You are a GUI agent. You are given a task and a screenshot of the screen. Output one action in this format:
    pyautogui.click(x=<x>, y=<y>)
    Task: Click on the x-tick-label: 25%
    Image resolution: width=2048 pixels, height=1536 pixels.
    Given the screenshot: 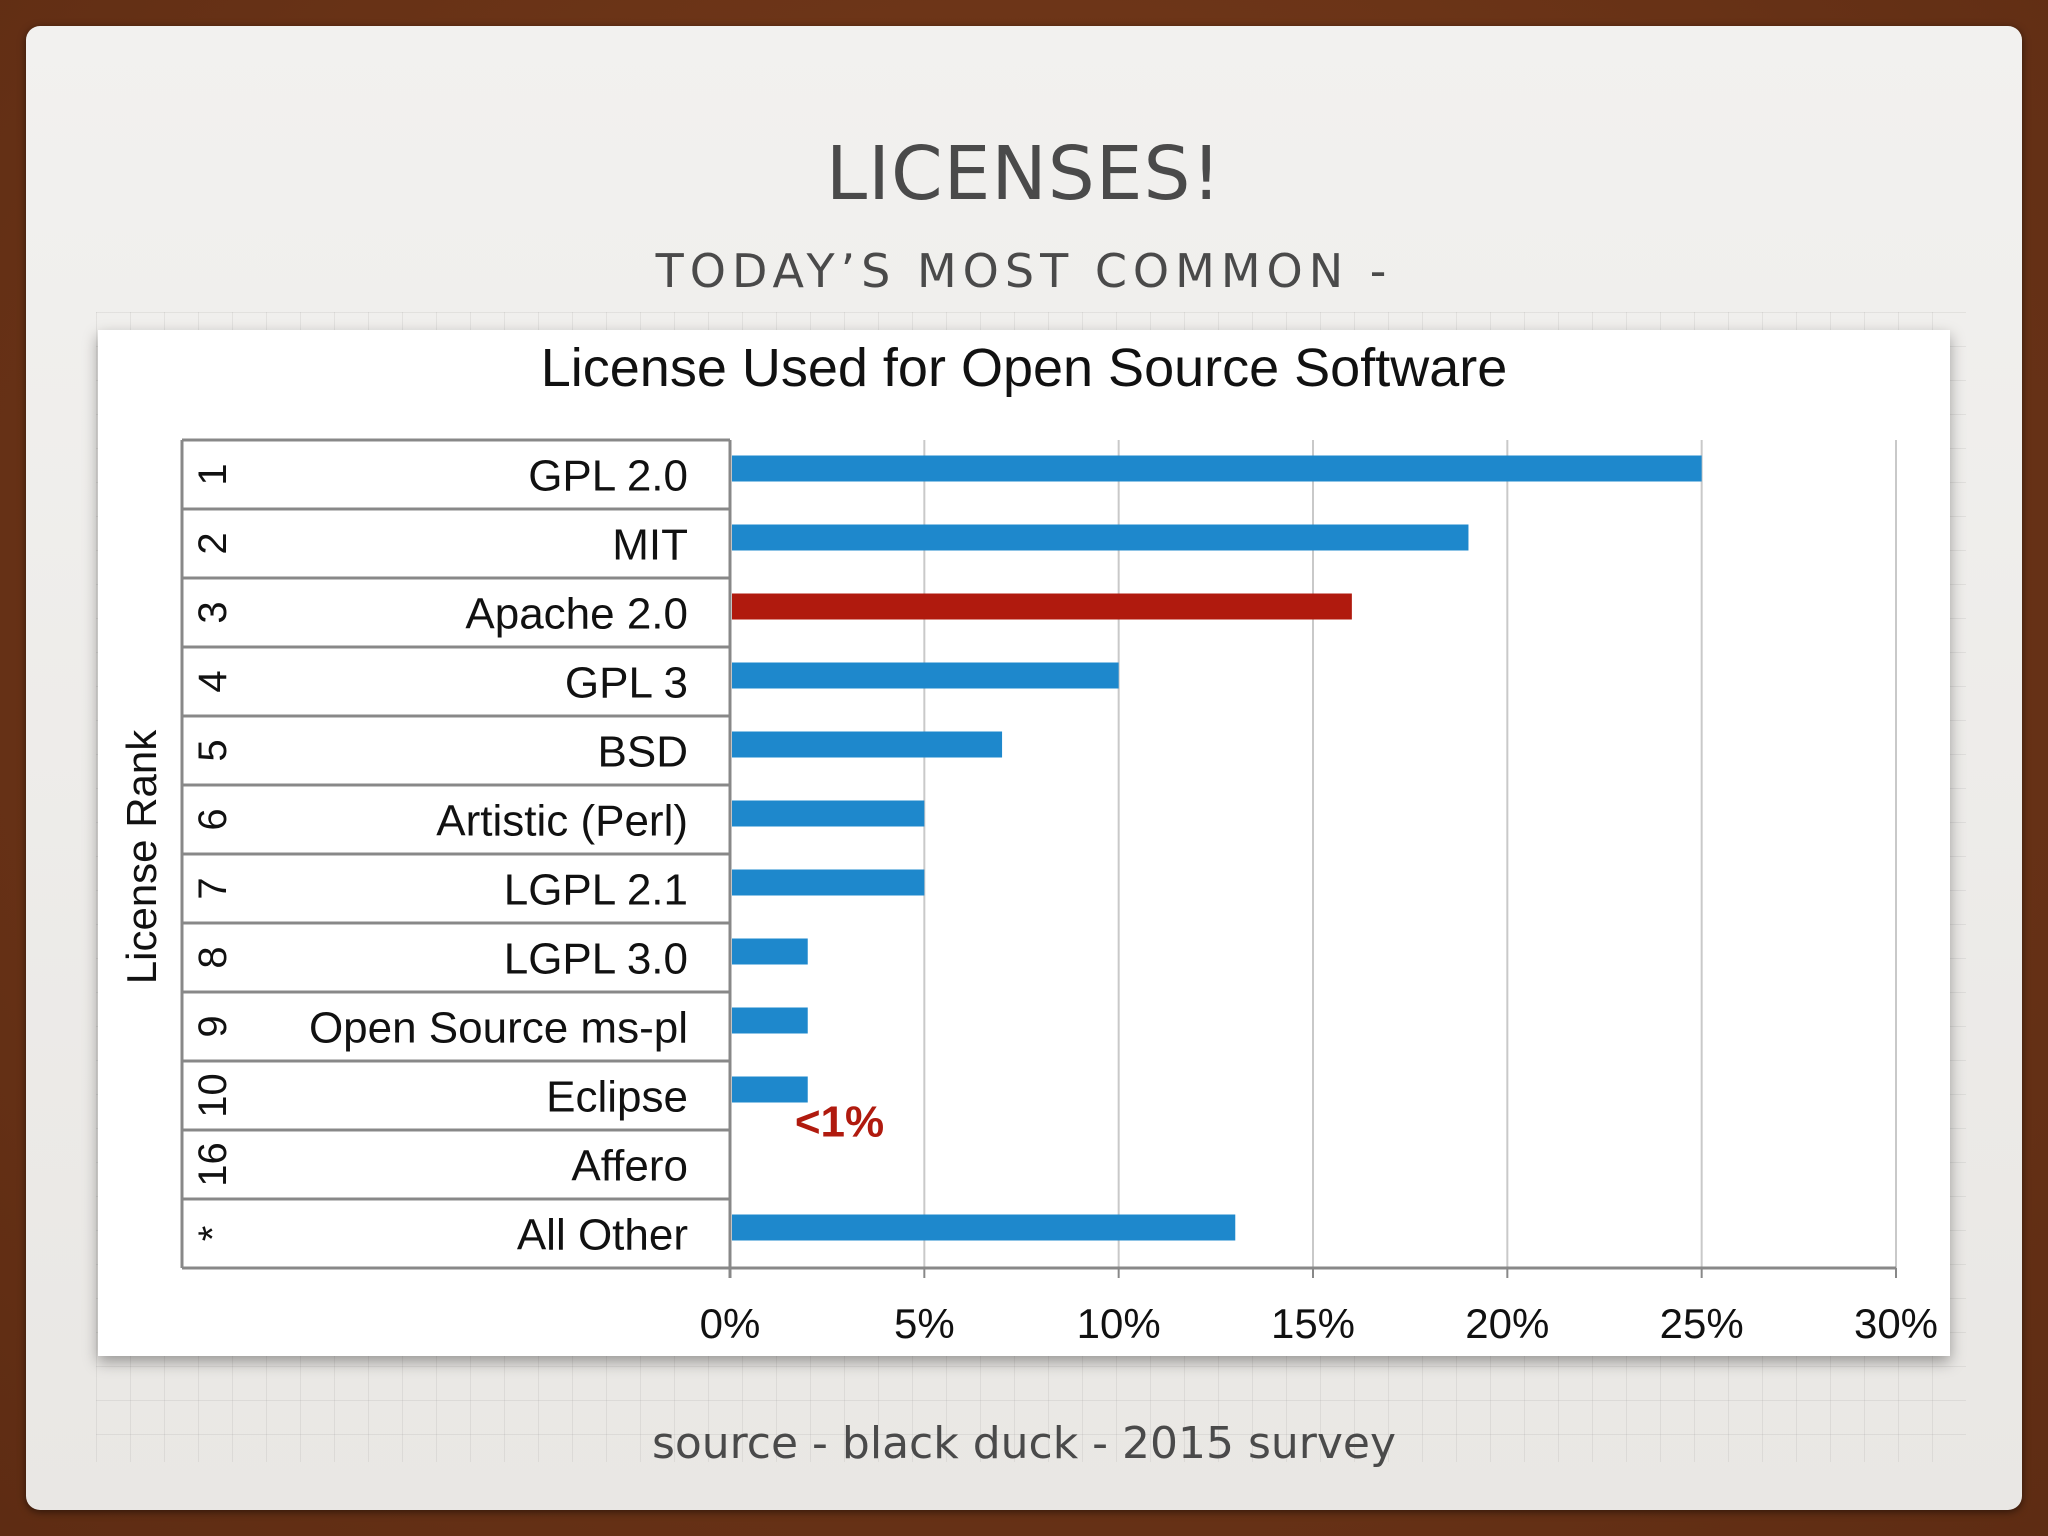 What is the action you would take?
    pyautogui.click(x=1702, y=1323)
    